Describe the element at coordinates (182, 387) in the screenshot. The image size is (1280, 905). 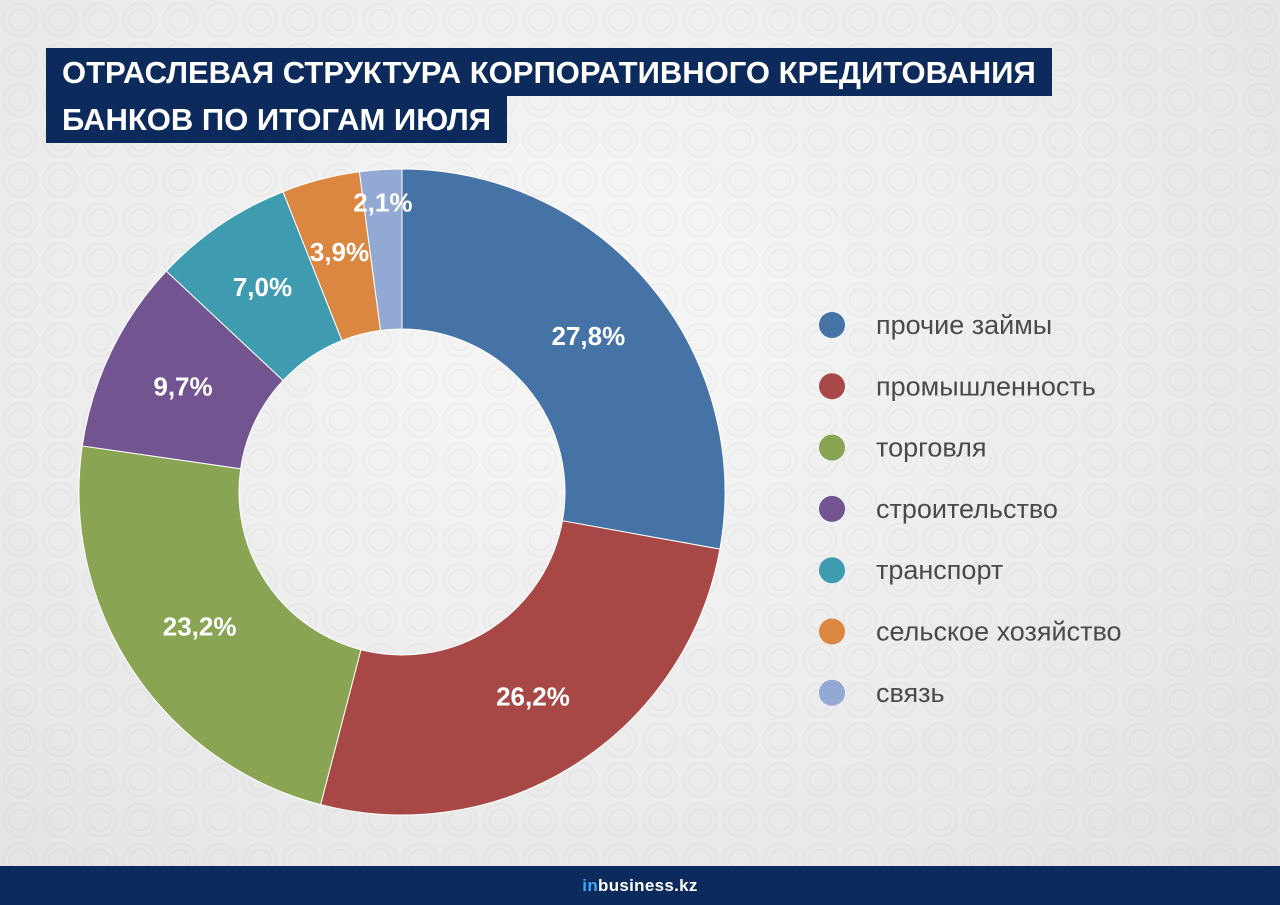
I see `slice-label-строительство: 9,7%` at that location.